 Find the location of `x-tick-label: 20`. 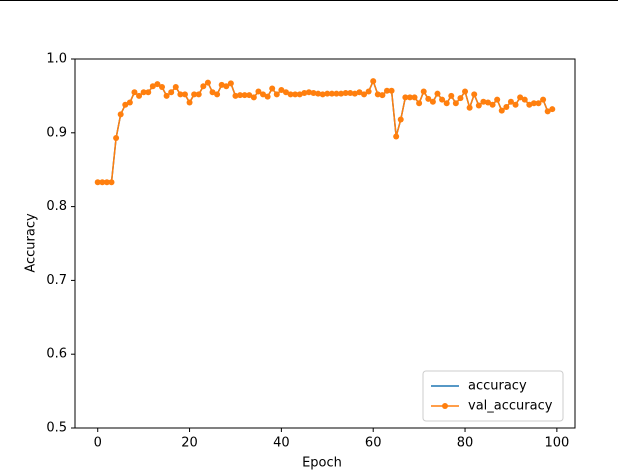

x-tick-label: 20 is located at coordinates (189, 443).